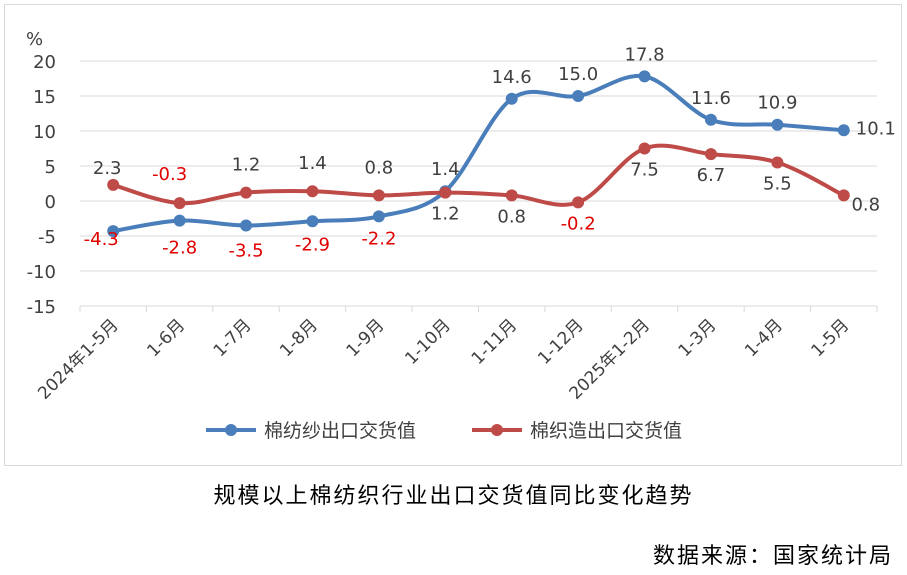 This screenshot has height=575, width=907. Describe the element at coordinates (606, 431) in the screenshot. I see `legend-label: 棉织造出口交货值` at that location.